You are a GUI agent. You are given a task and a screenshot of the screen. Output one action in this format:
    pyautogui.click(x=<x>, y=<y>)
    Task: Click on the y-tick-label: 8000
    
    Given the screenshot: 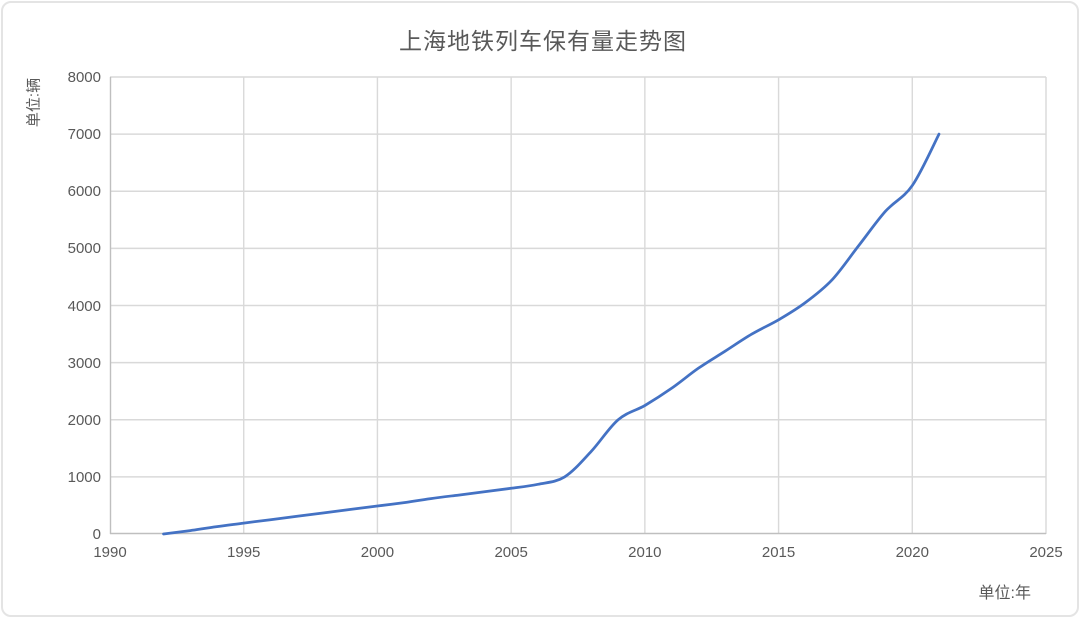 What is the action you would take?
    pyautogui.click(x=84, y=77)
    